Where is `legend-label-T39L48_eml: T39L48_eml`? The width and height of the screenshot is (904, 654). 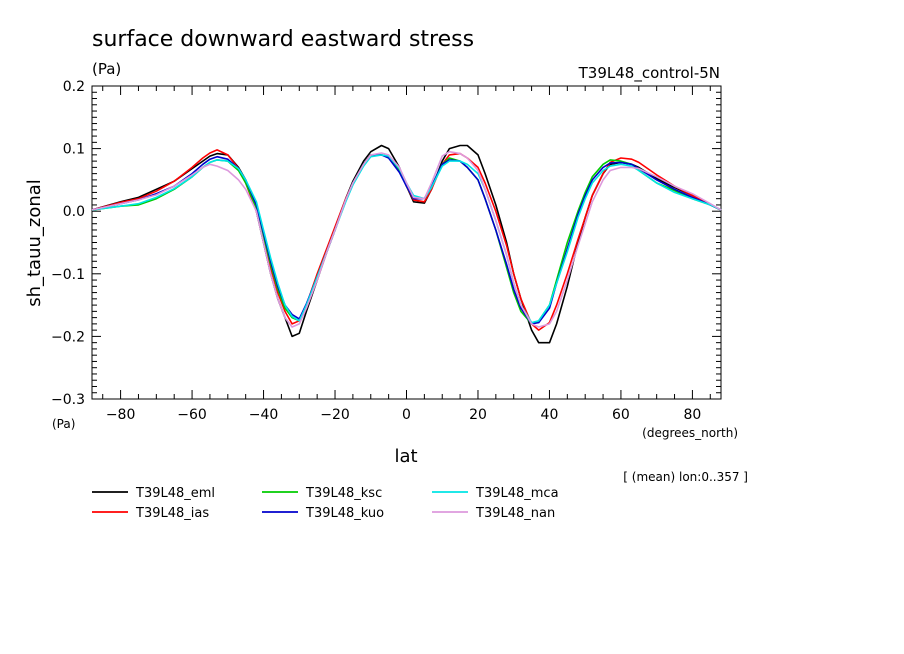
legend-label-T39L48_eml: T39L48_eml is located at coordinates (175, 493).